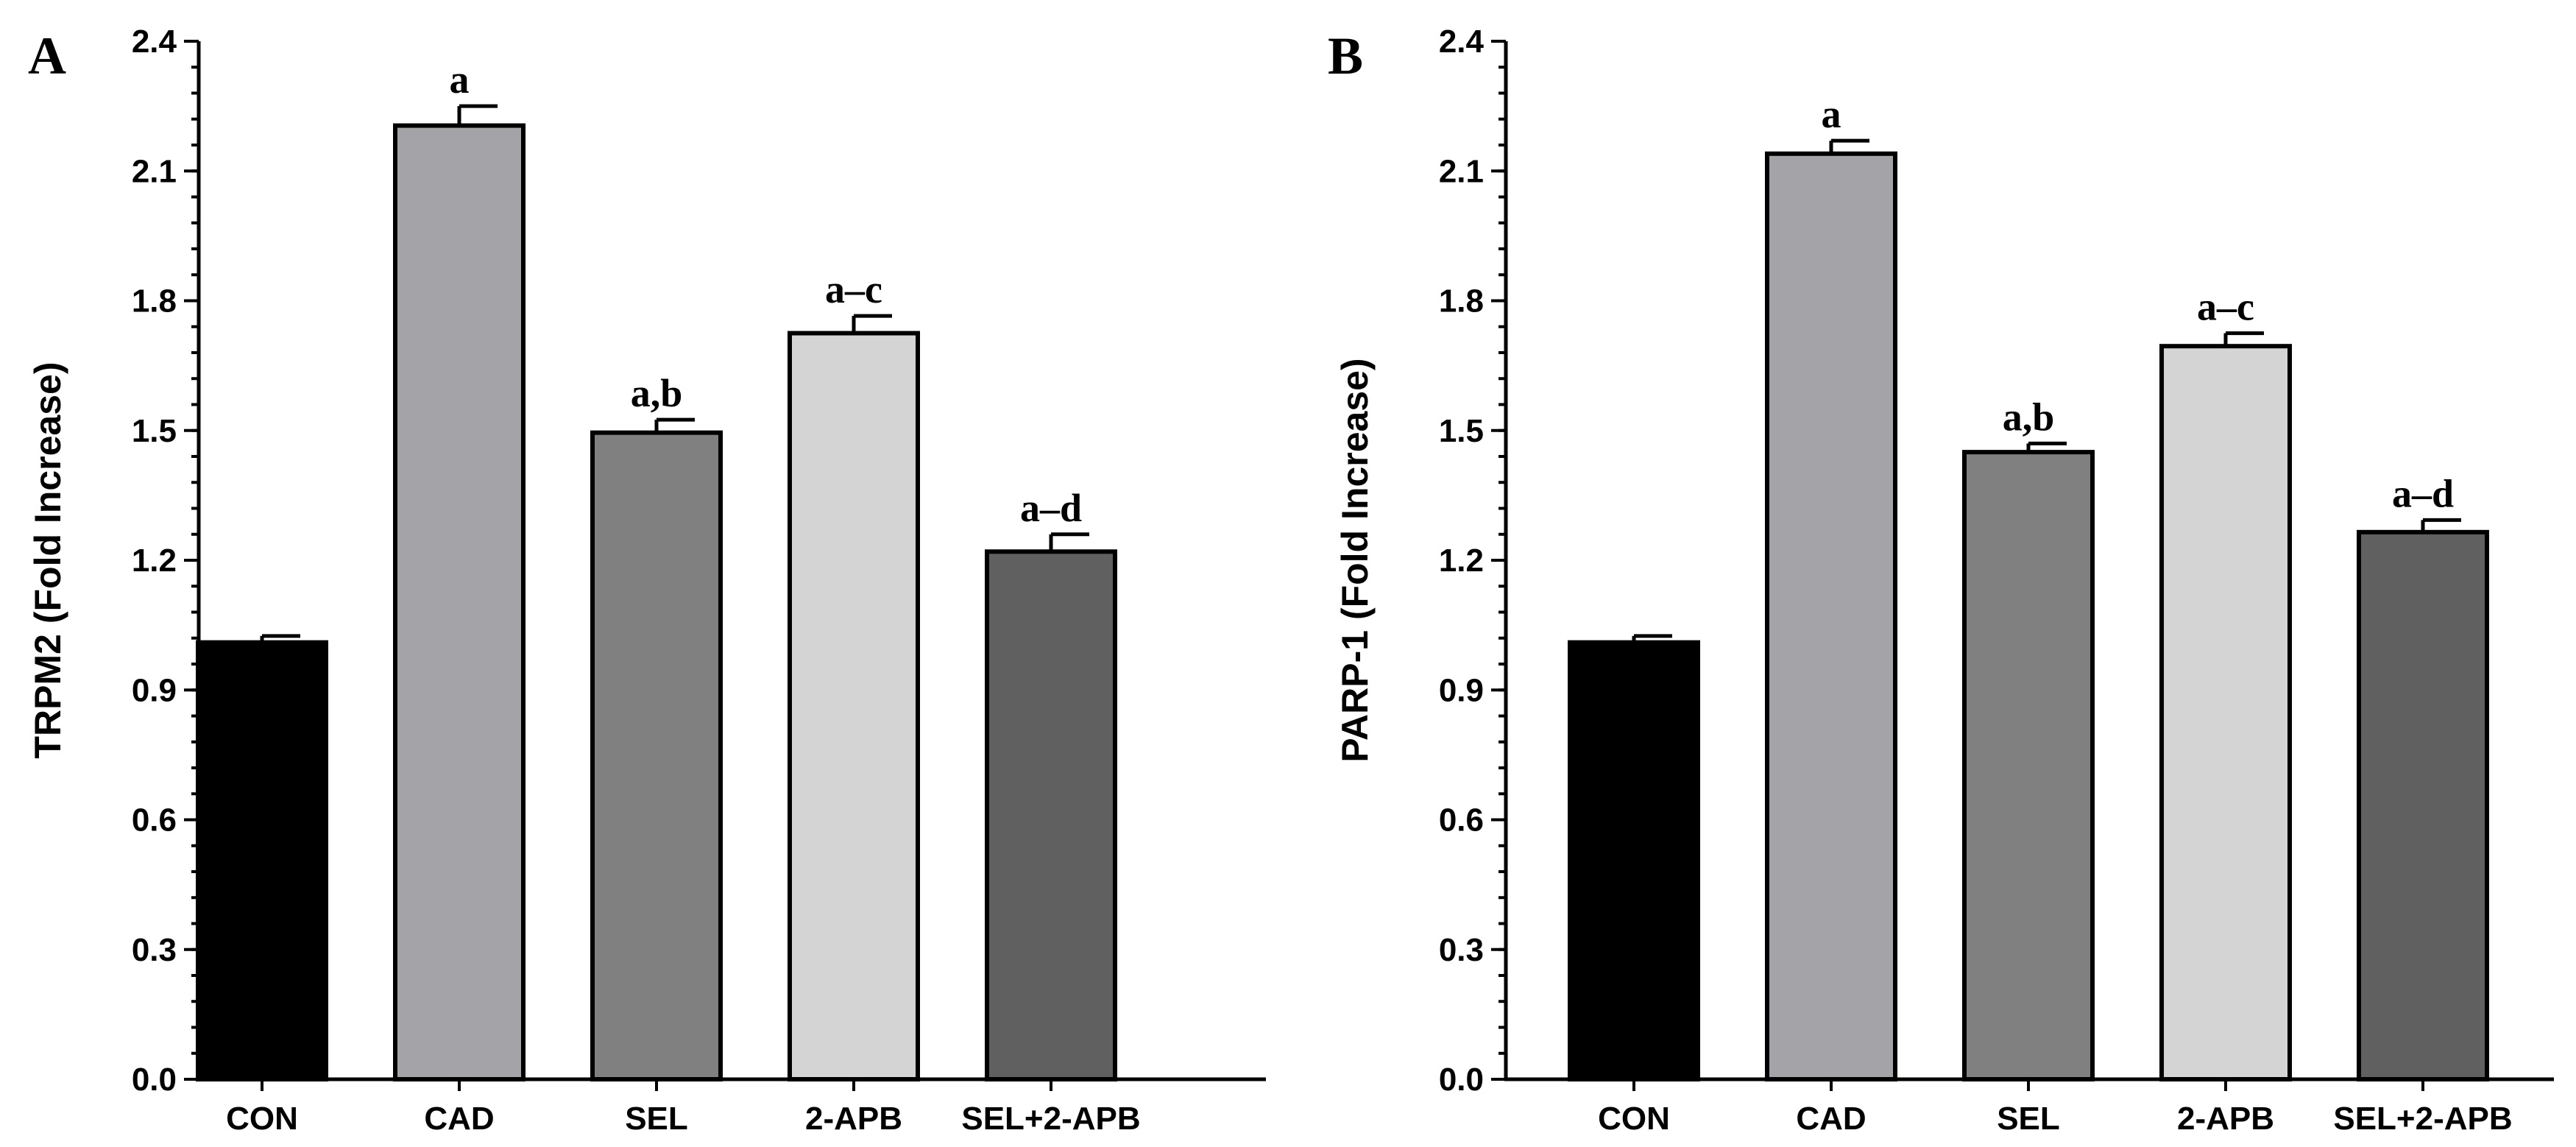 This screenshot has height=1147, width=2576. I want to click on y-axis-label: PARP-1 (Fold Increase), so click(1355, 560).